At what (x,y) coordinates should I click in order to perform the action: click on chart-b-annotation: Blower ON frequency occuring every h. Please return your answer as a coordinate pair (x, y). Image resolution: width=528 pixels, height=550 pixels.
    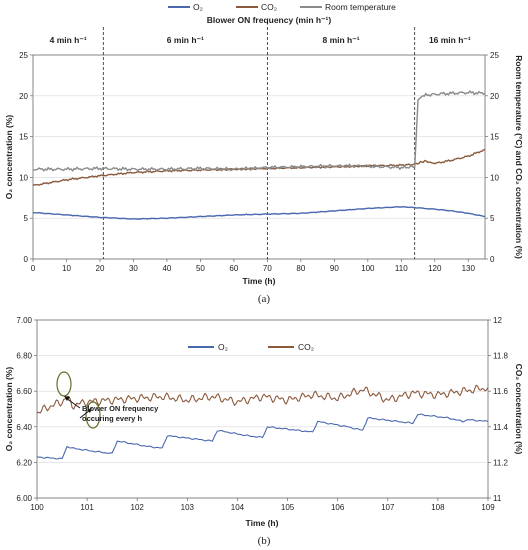
    Looking at the image, I should click on (107, 400).